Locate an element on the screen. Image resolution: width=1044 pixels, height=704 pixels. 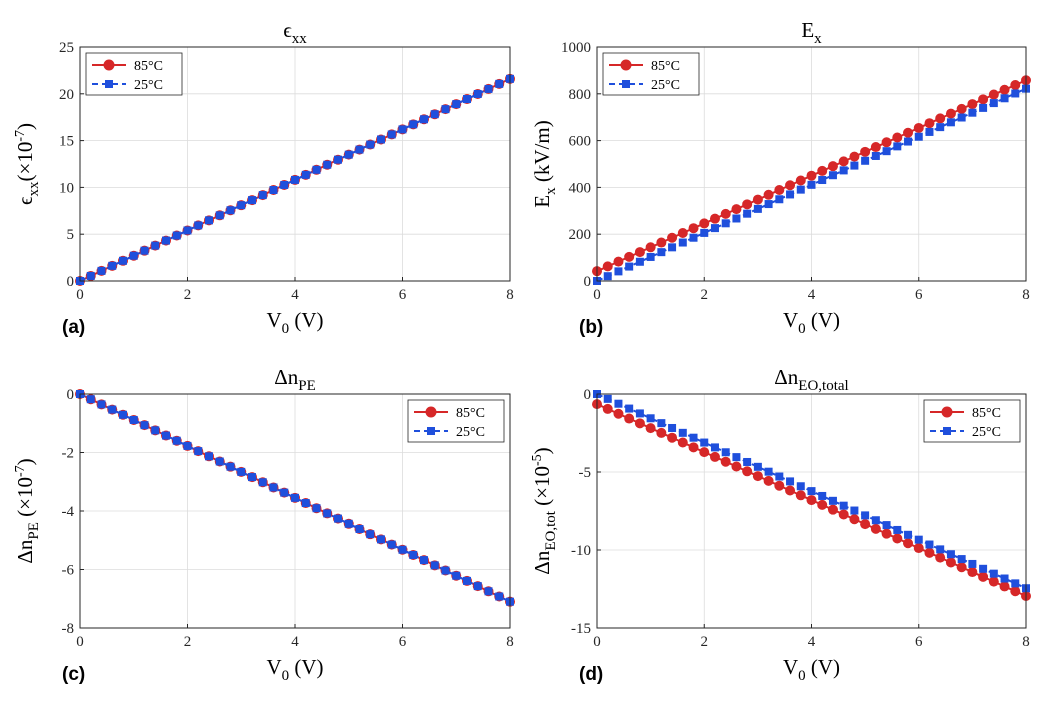
x-tick-label: 6 is located at coordinates (403, 642).